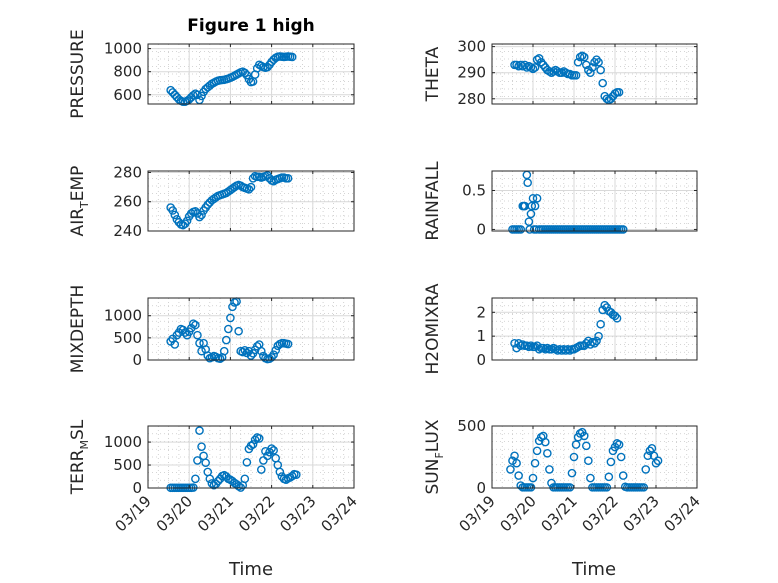 This screenshot has height=583, width=778. Describe the element at coordinates (471, 73) in the screenshot. I see `y-tick-label: 290` at that location.